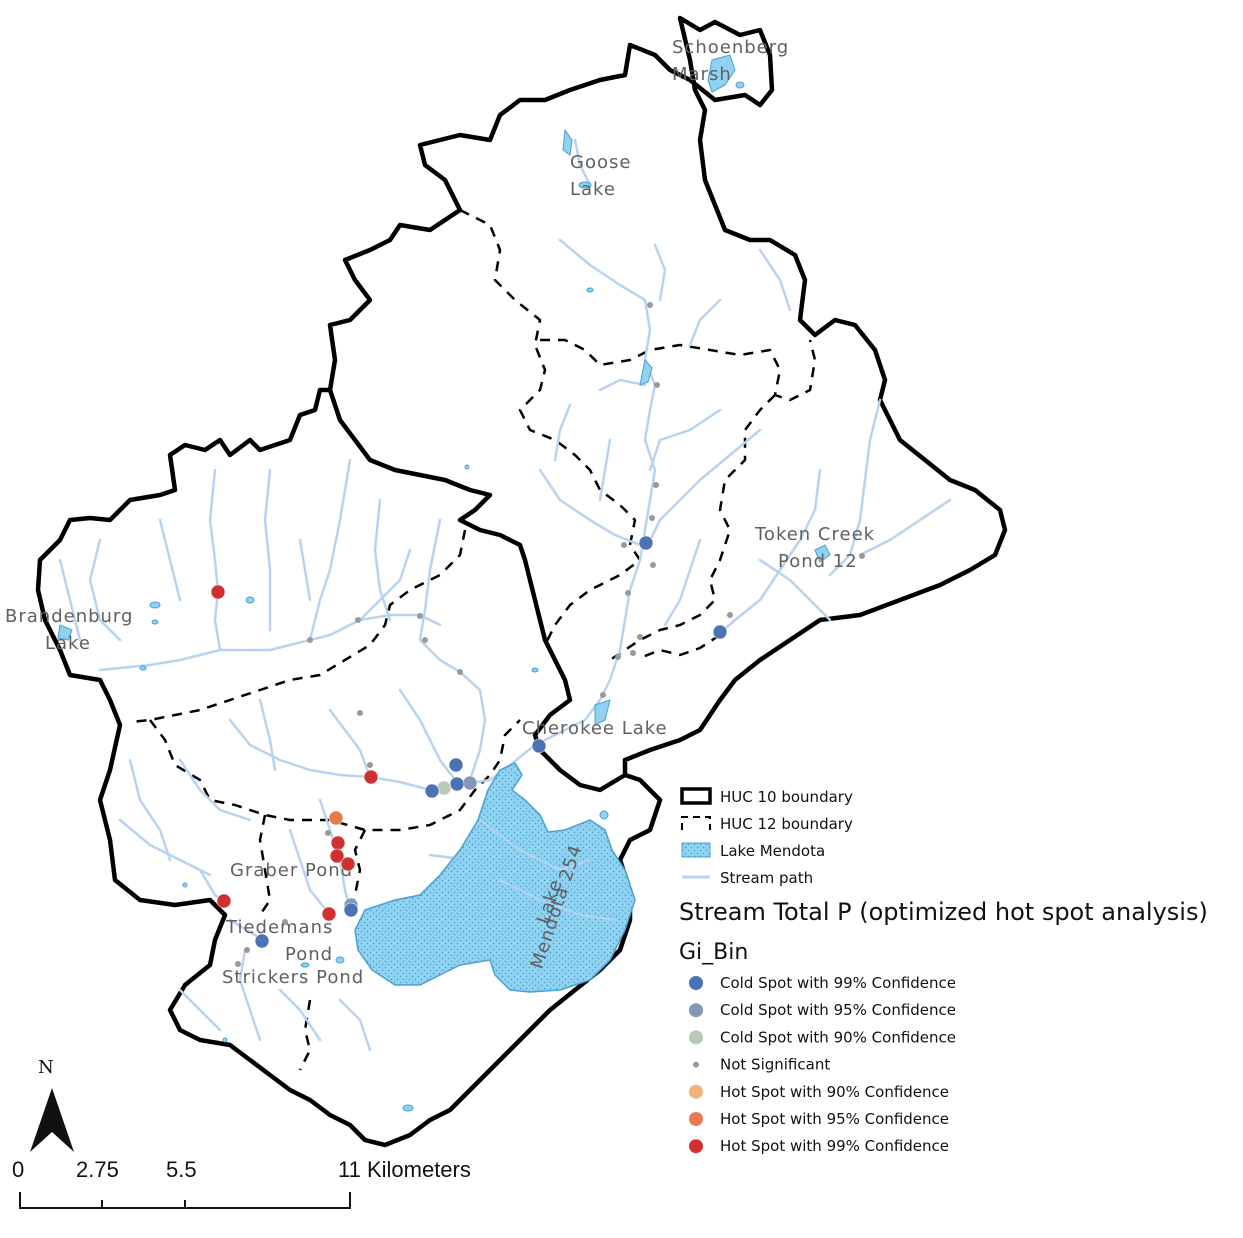 The width and height of the screenshot is (1243, 1238). I want to click on north-label: N, so click(46, 1067).